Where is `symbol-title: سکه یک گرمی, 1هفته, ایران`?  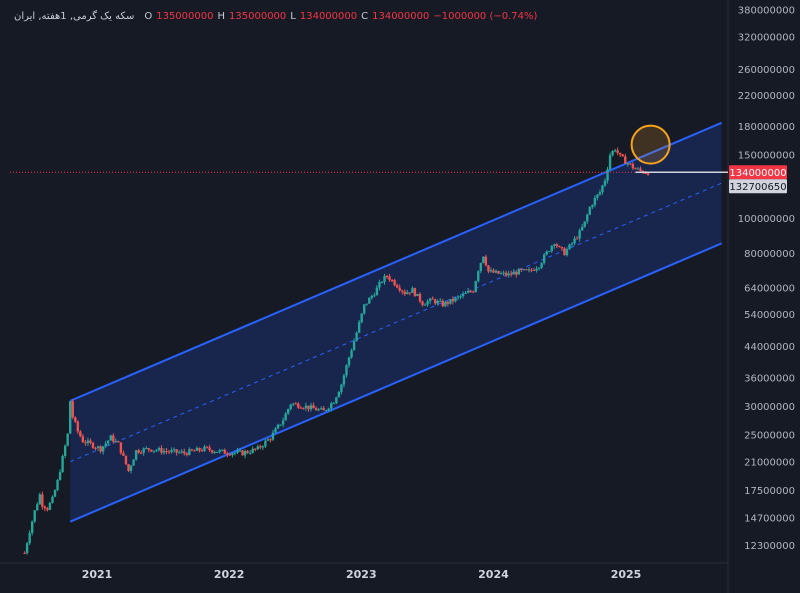 symbol-title: سکه یک گرمی, 1هفته, ایران is located at coordinates (74, 16).